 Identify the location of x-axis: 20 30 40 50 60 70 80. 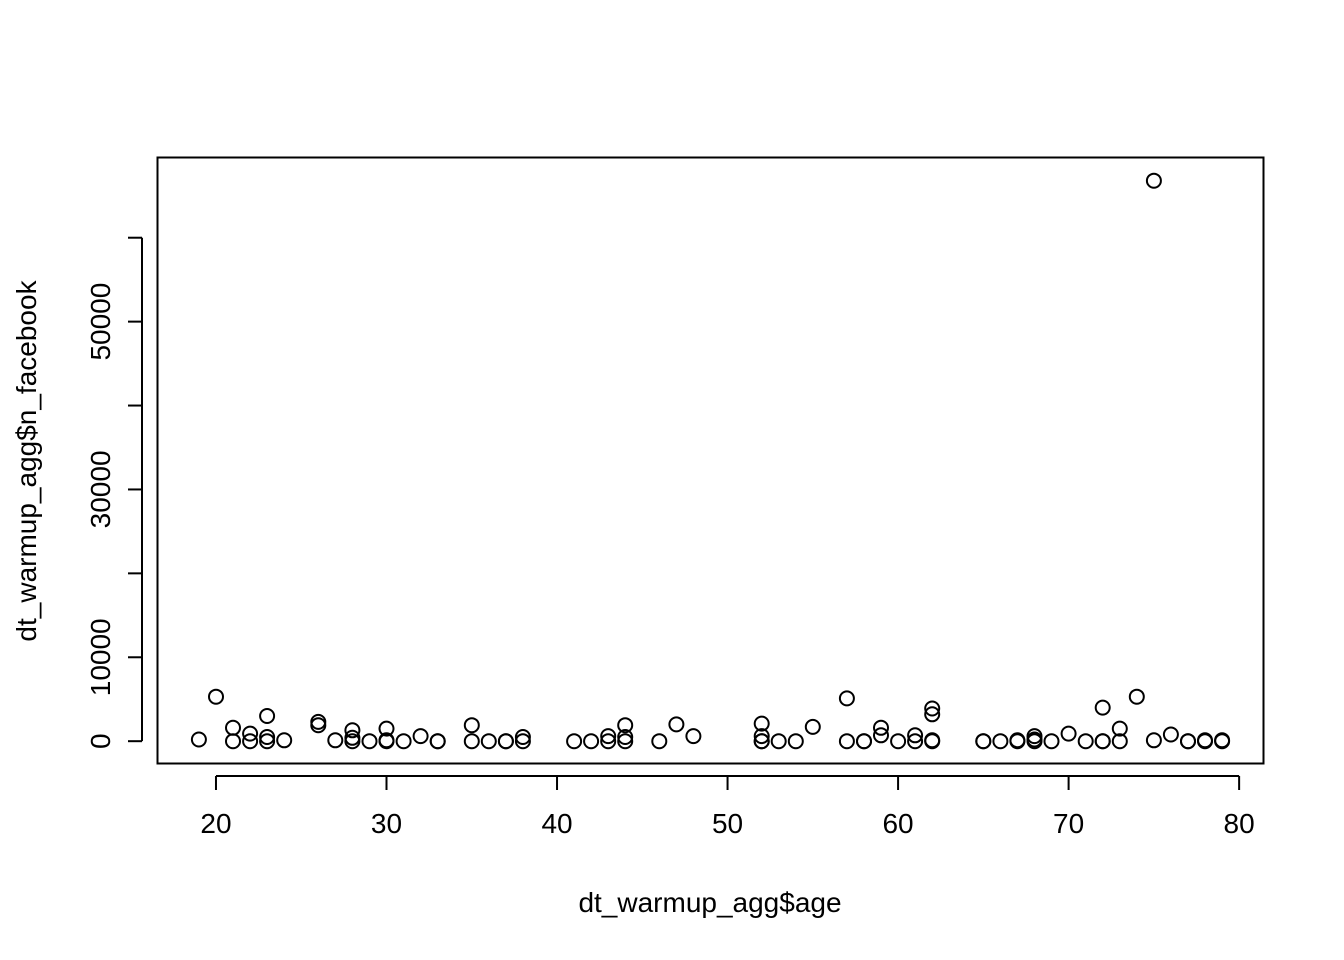
(727, 807).